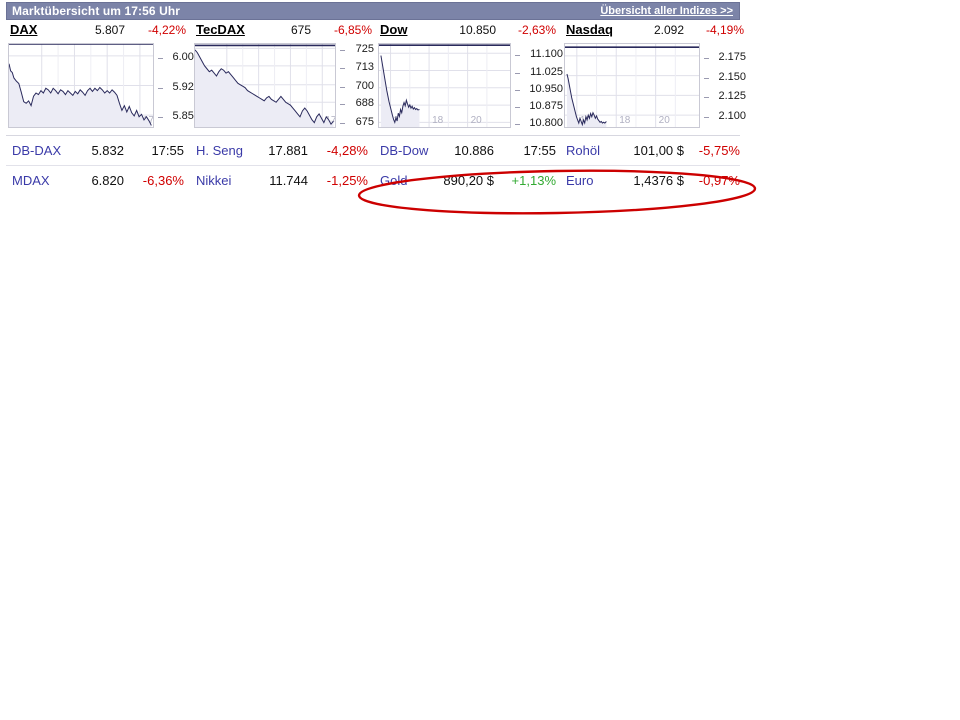  I want to click on chart-ytick-label: 688, so click(364, 103).